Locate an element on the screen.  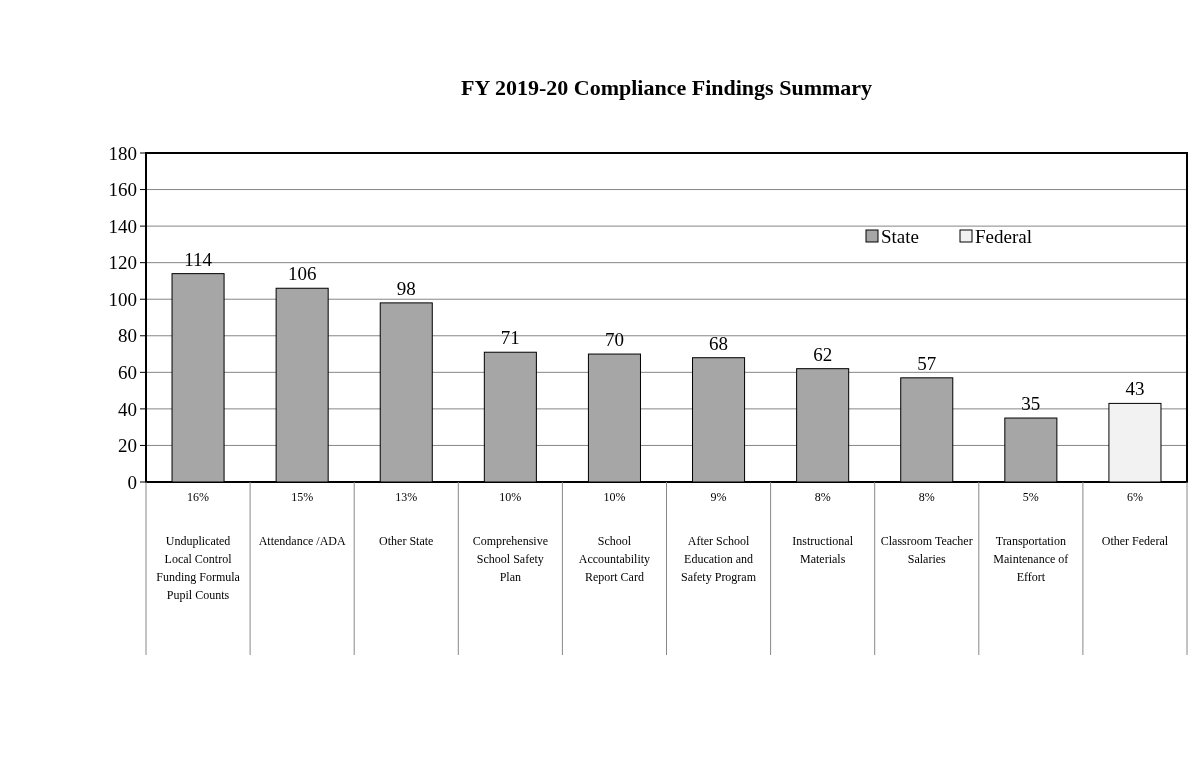
x-tick-label: School Accountability Report Card is located at coordinates (614, 559).